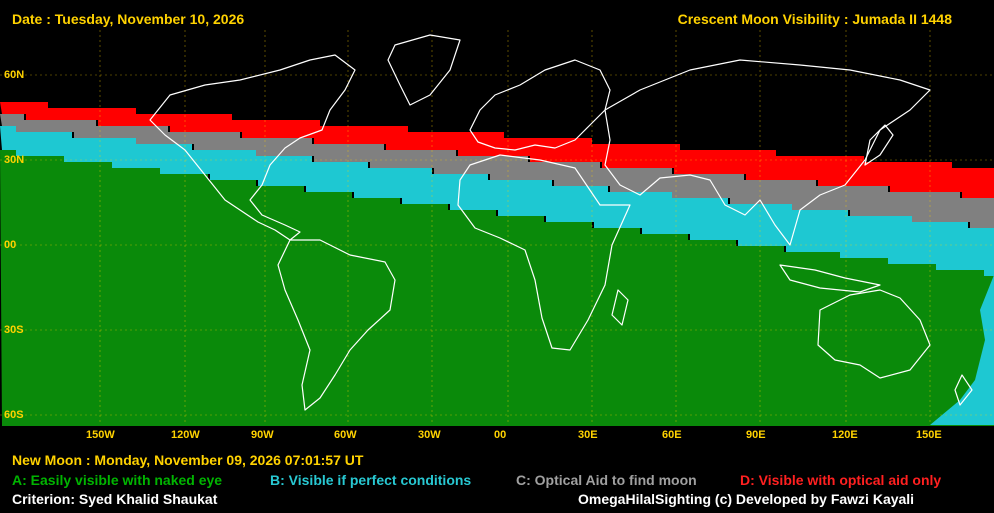 The image size is (994, 513). What do you see at coordinates (14, 415) in the screenshot?
I see `latitude-label: 60S` at bounding box center [14, 415].